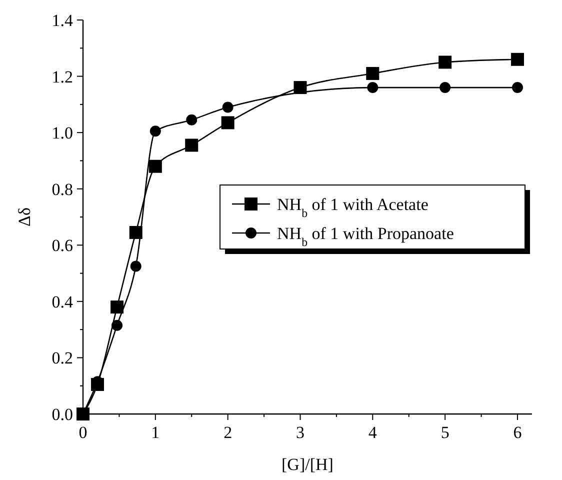  I want to click on x-axis-title: [G]/[H], so click(308, 464).